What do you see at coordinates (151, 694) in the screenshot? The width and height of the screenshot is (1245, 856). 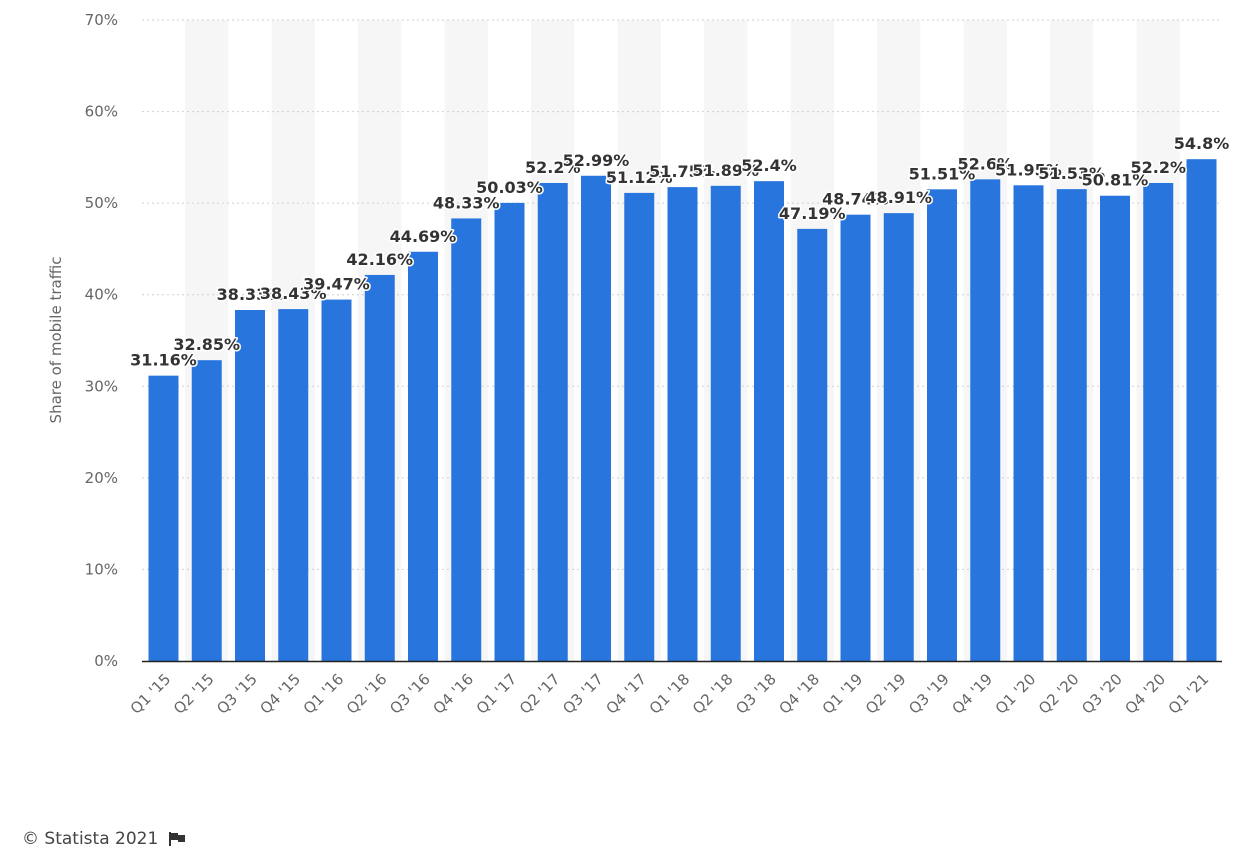 I see `x-tick-label: Q1 '15` at bounding box center [151, 694].